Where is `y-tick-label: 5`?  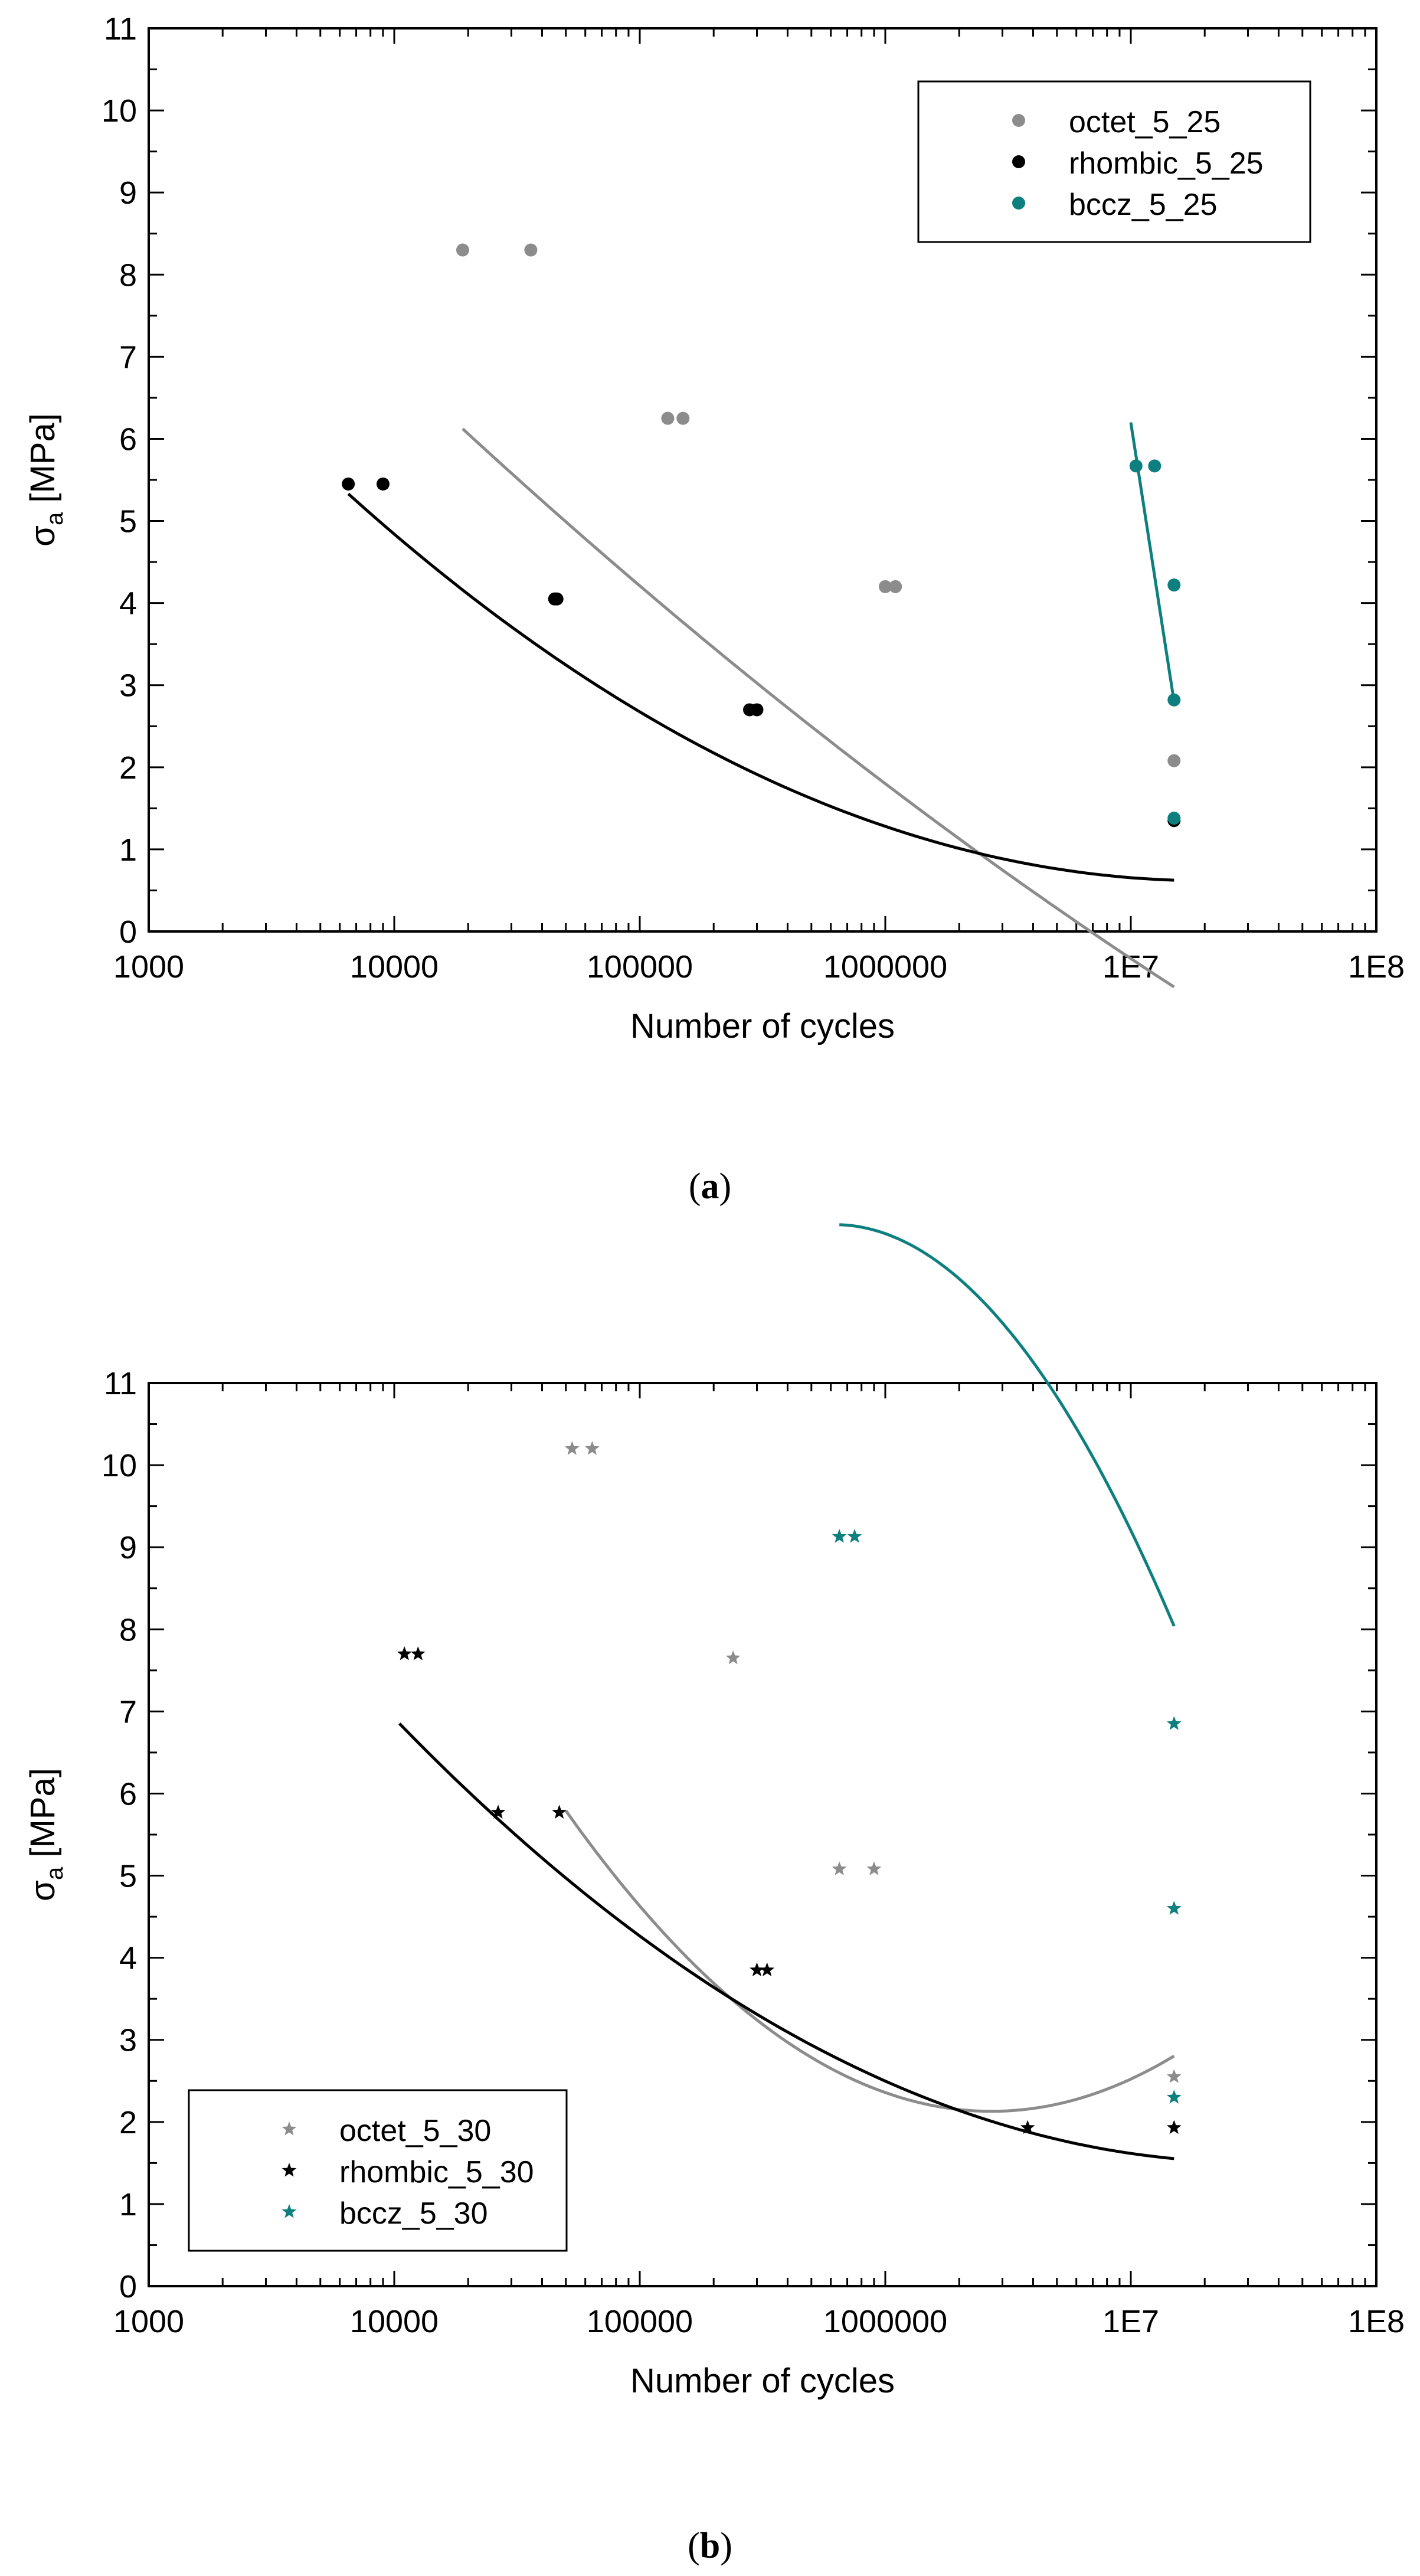 y-tick-label: 5 is located at coordinates (128, 522).